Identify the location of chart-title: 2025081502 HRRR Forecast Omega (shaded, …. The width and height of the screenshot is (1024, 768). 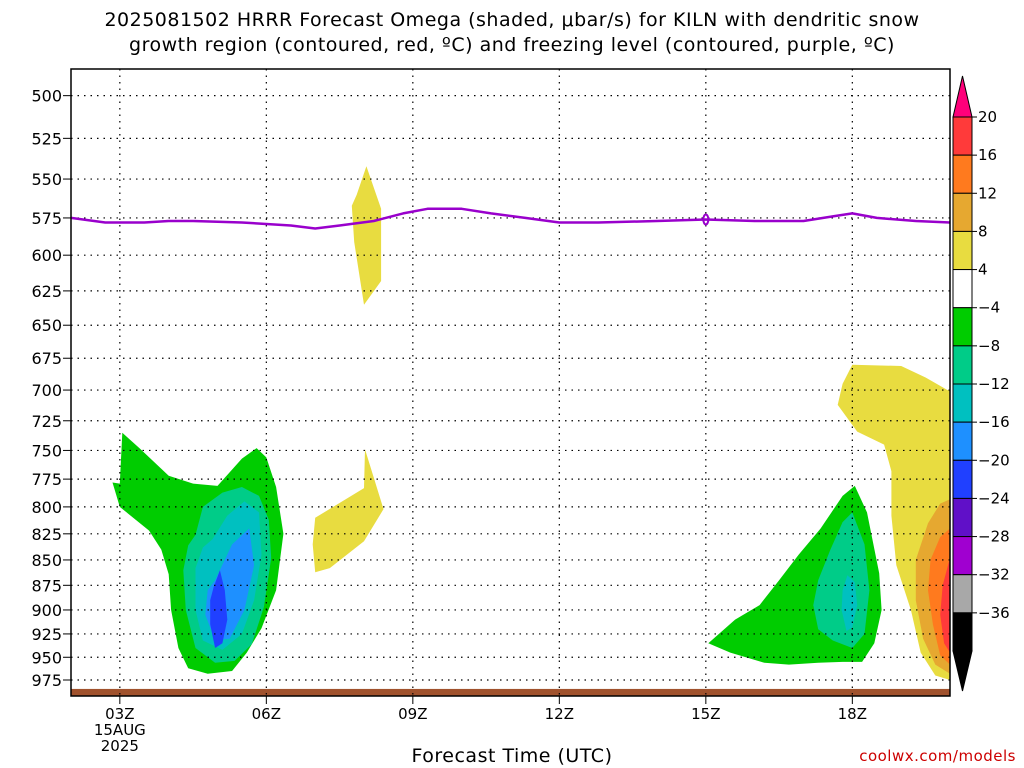
(512, 33).